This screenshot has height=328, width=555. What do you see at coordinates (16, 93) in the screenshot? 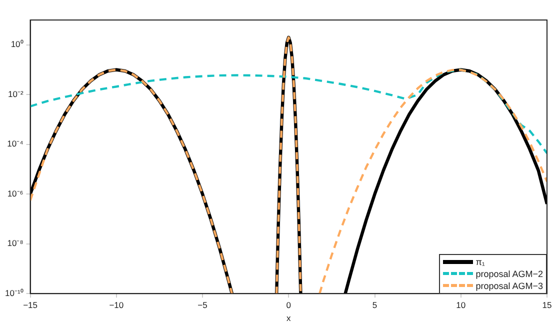
I see `y-tick-label: 10⁻²` at bounding box center [16, 93].